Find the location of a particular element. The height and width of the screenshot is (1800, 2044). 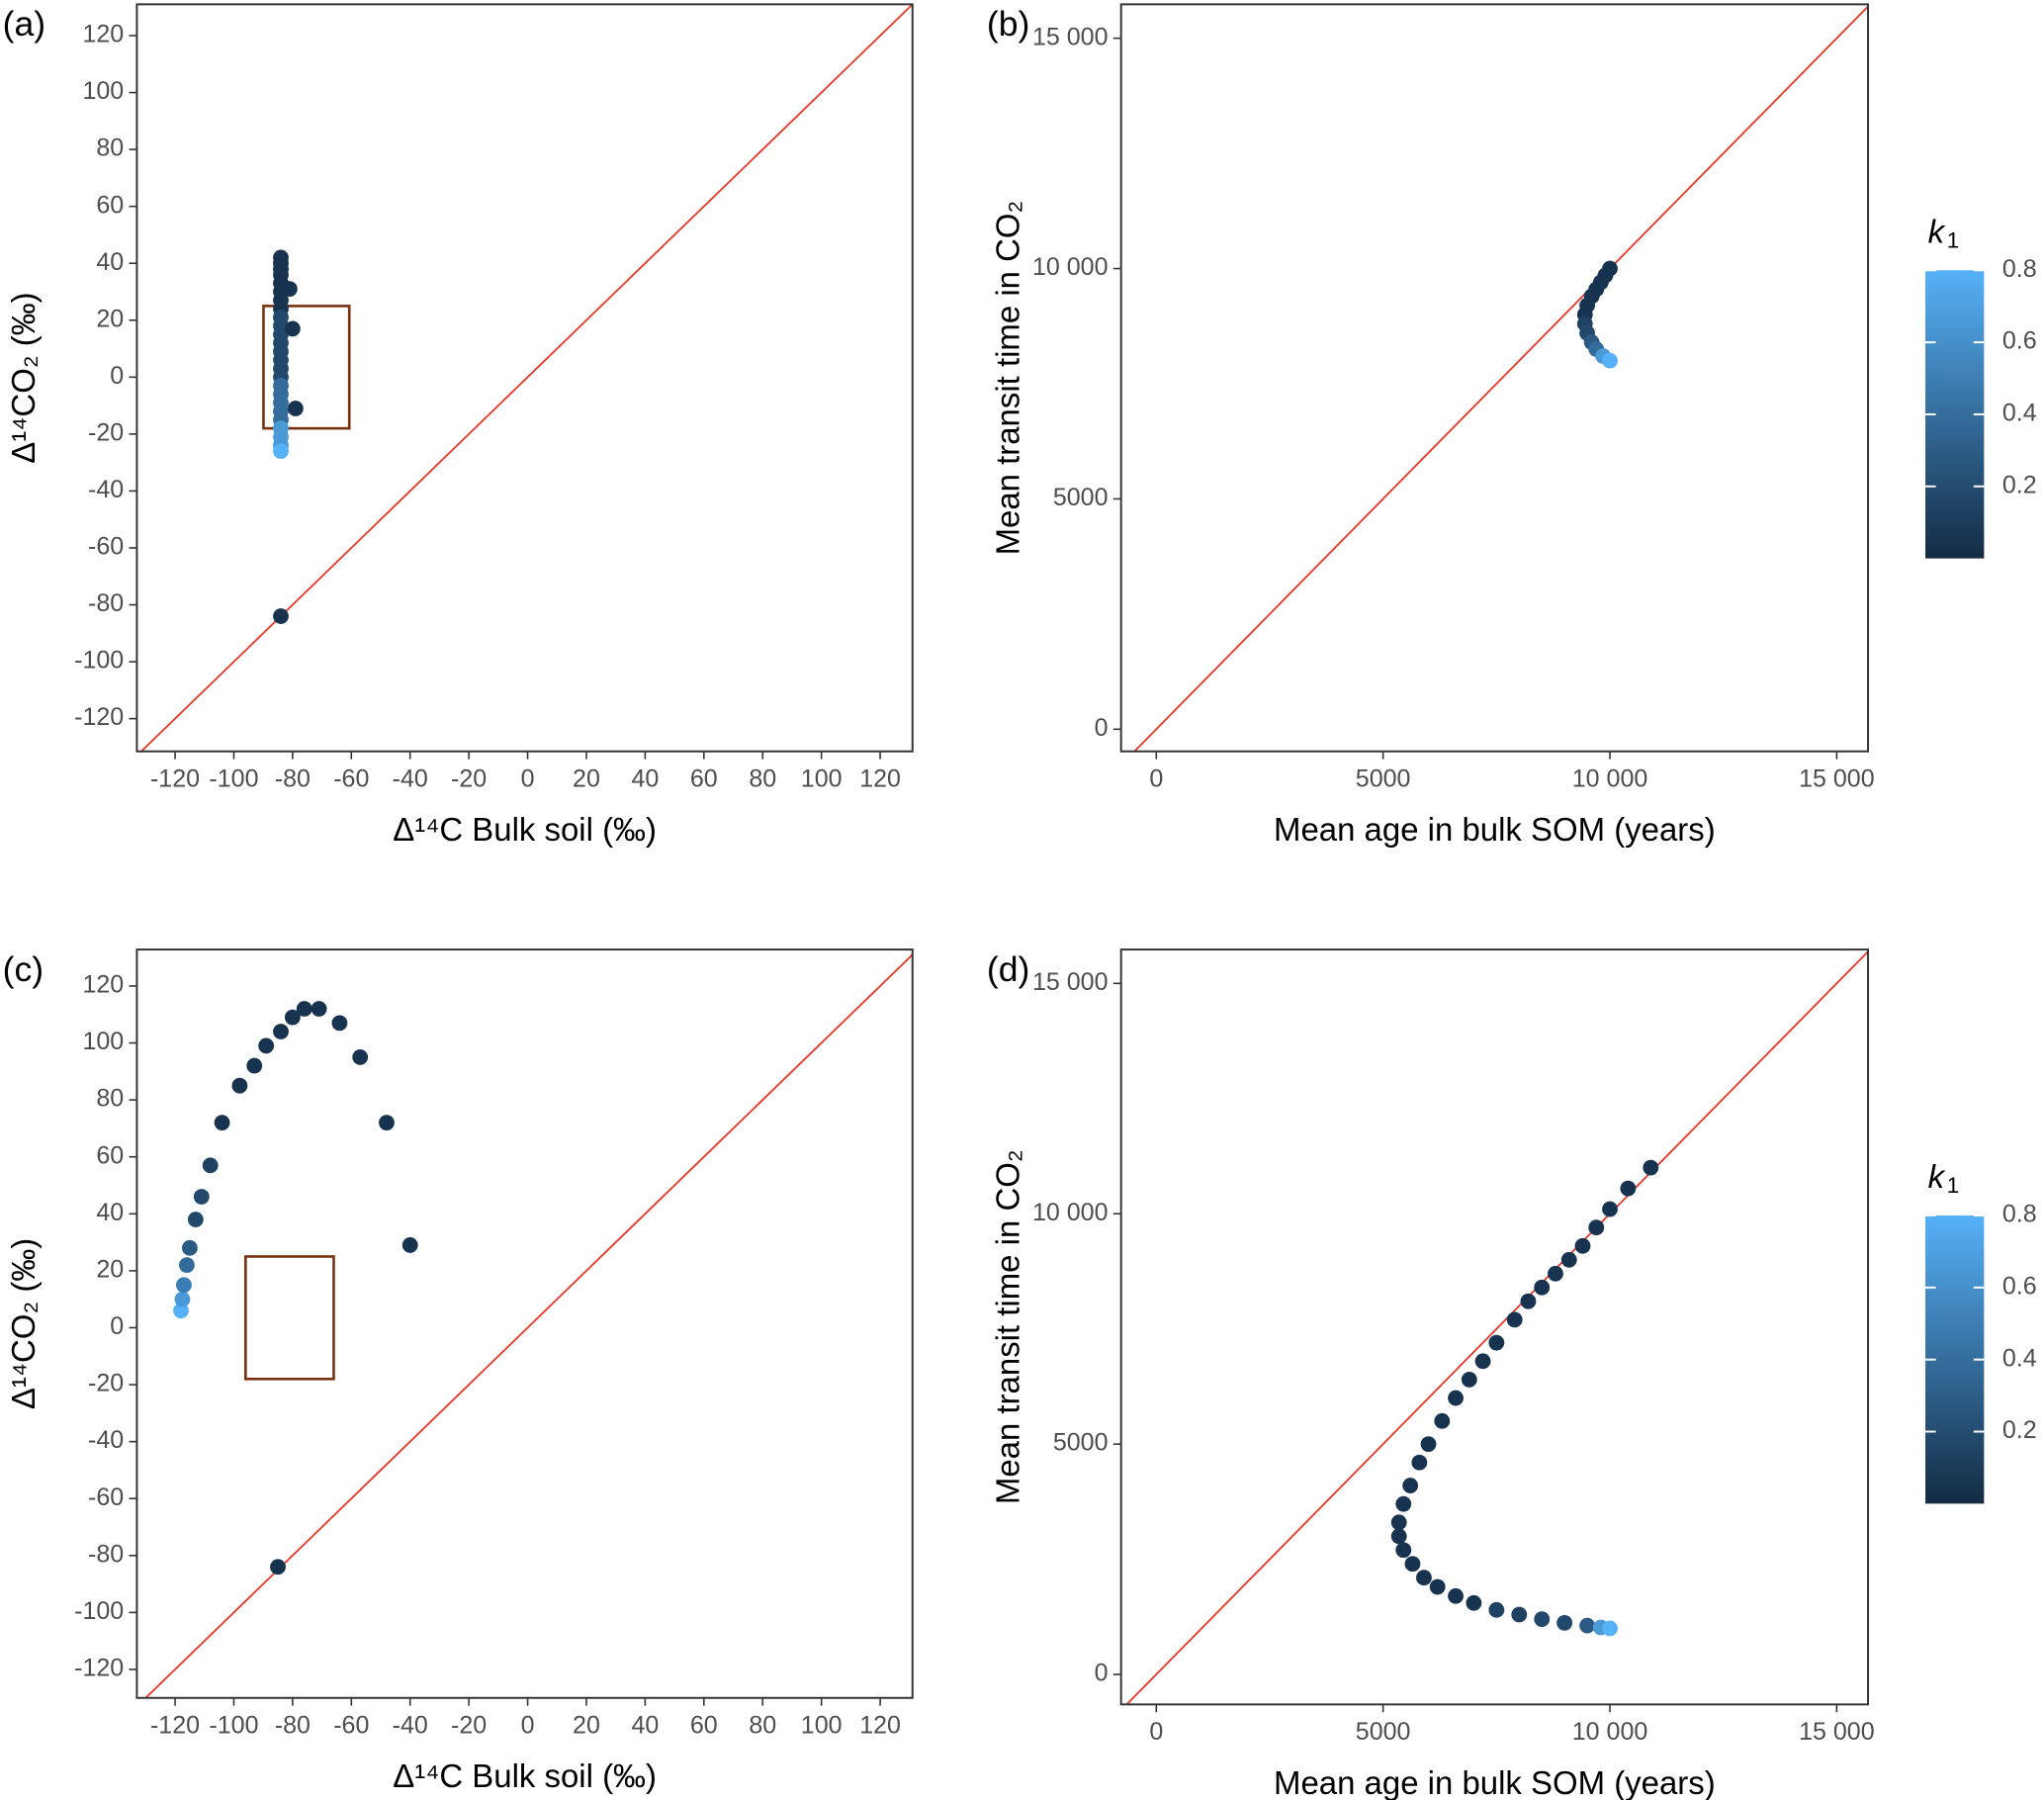

x-tick-label: 80 is located at coordinates (762, 778).